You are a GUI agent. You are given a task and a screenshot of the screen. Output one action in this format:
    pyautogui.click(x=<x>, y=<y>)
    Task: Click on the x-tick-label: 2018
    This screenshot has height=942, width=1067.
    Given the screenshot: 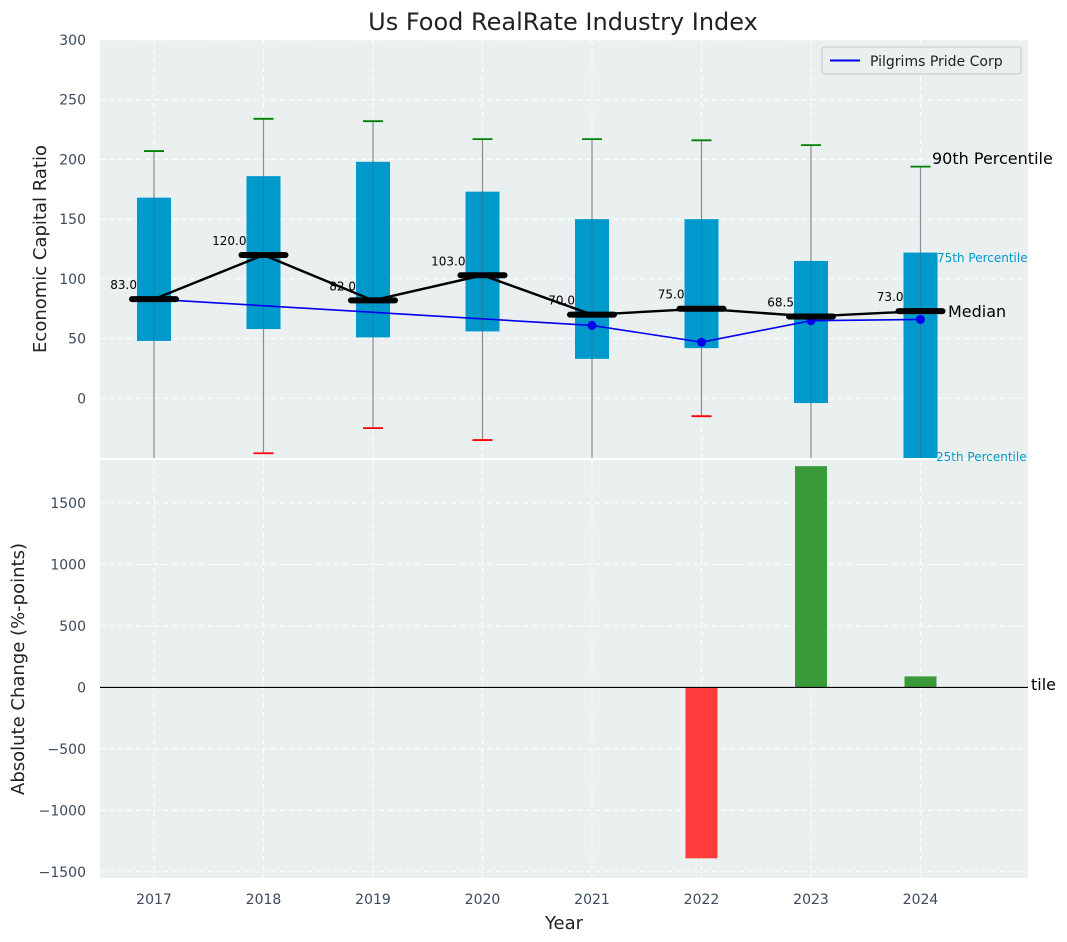 What is the action you would take?
    pyautogui.click(x=264, y=900)
    